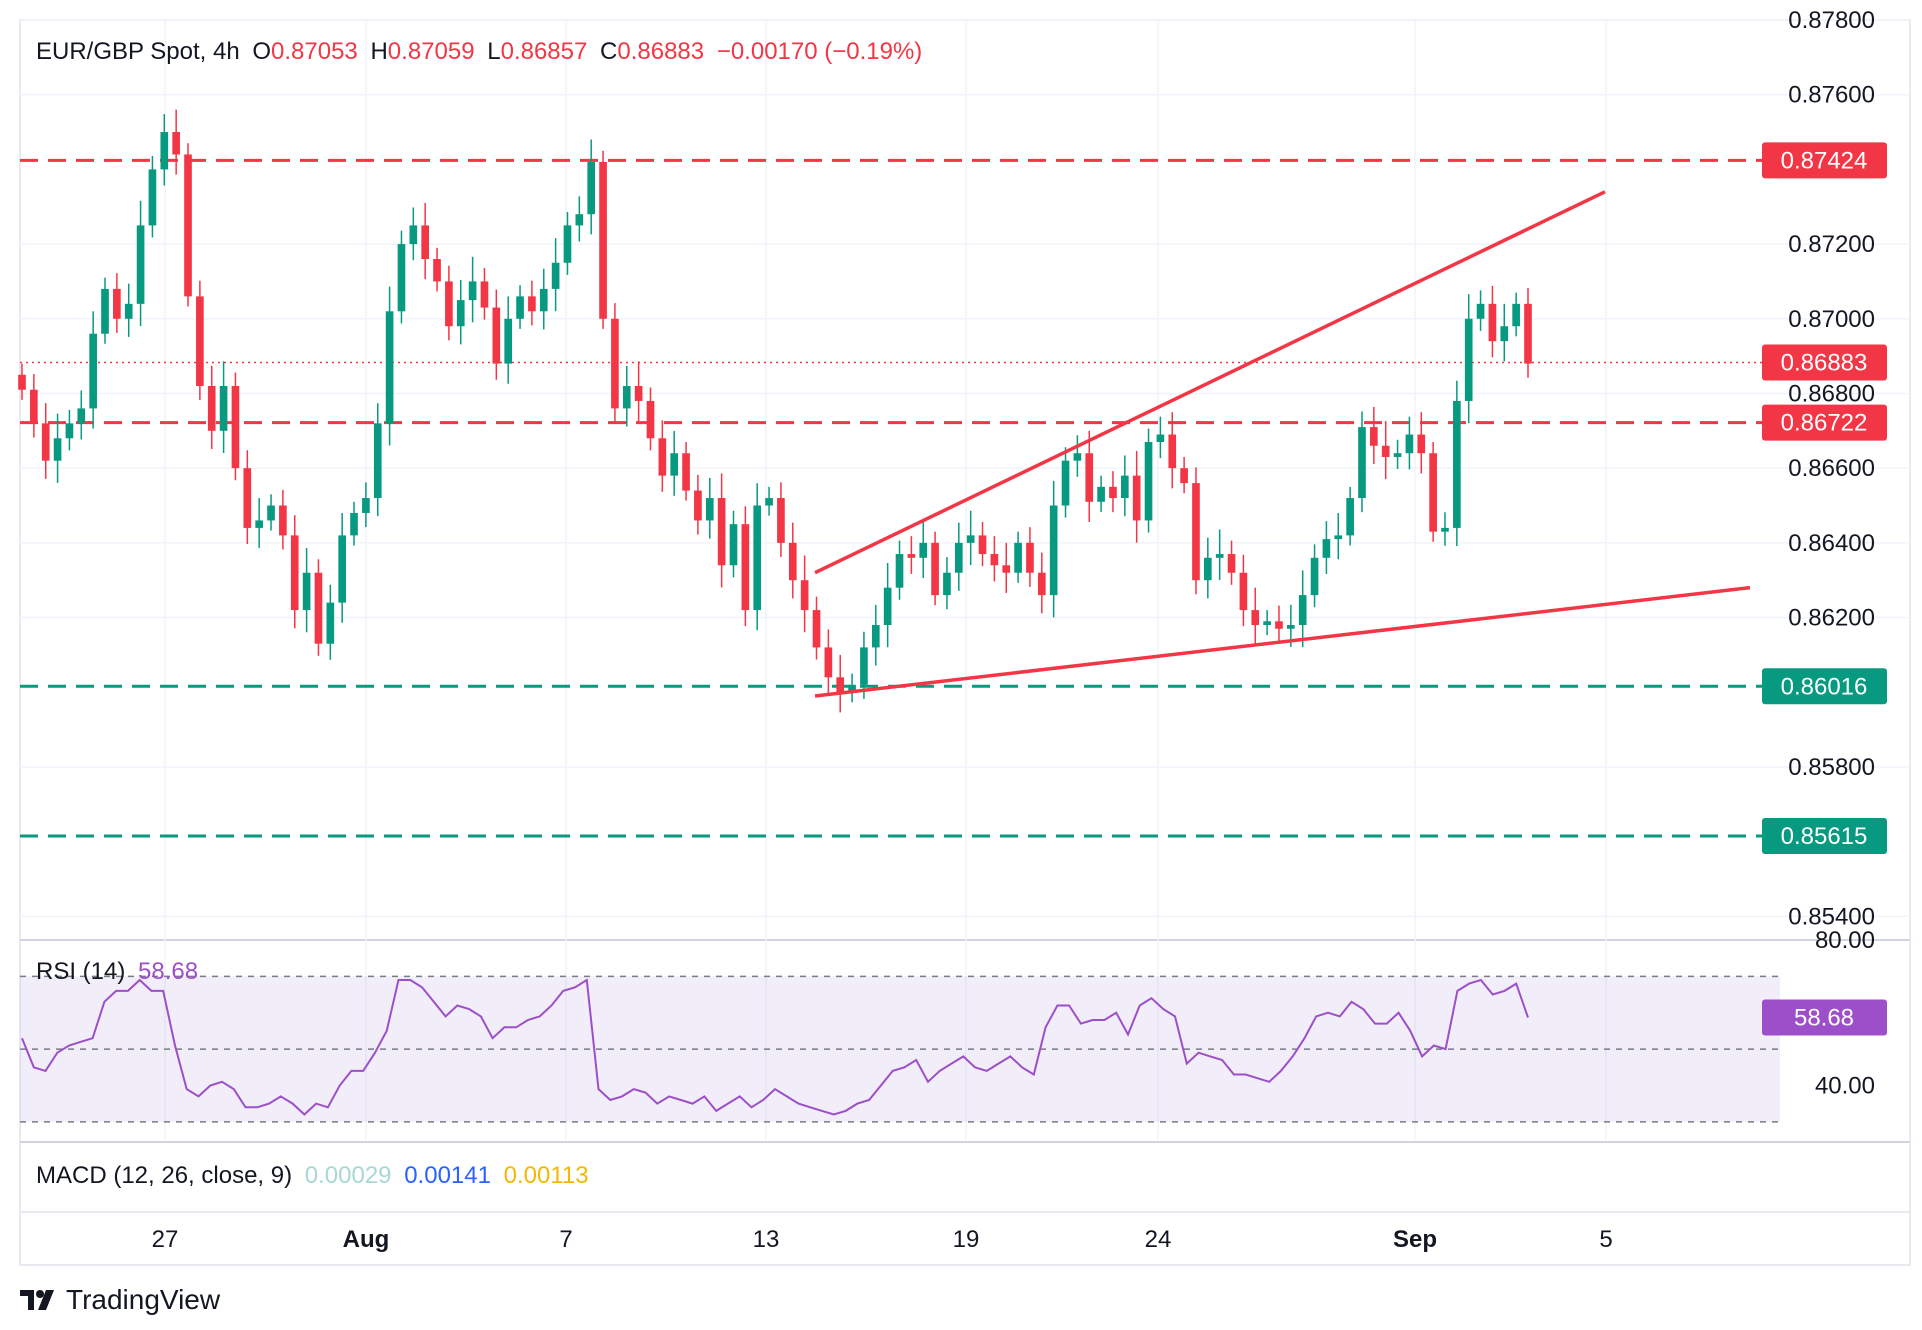  What do you see at coordinates (1831, 393) in the screenshot?
I see `price-tick-label: 0.86800` at bounding box center [1831, 393].